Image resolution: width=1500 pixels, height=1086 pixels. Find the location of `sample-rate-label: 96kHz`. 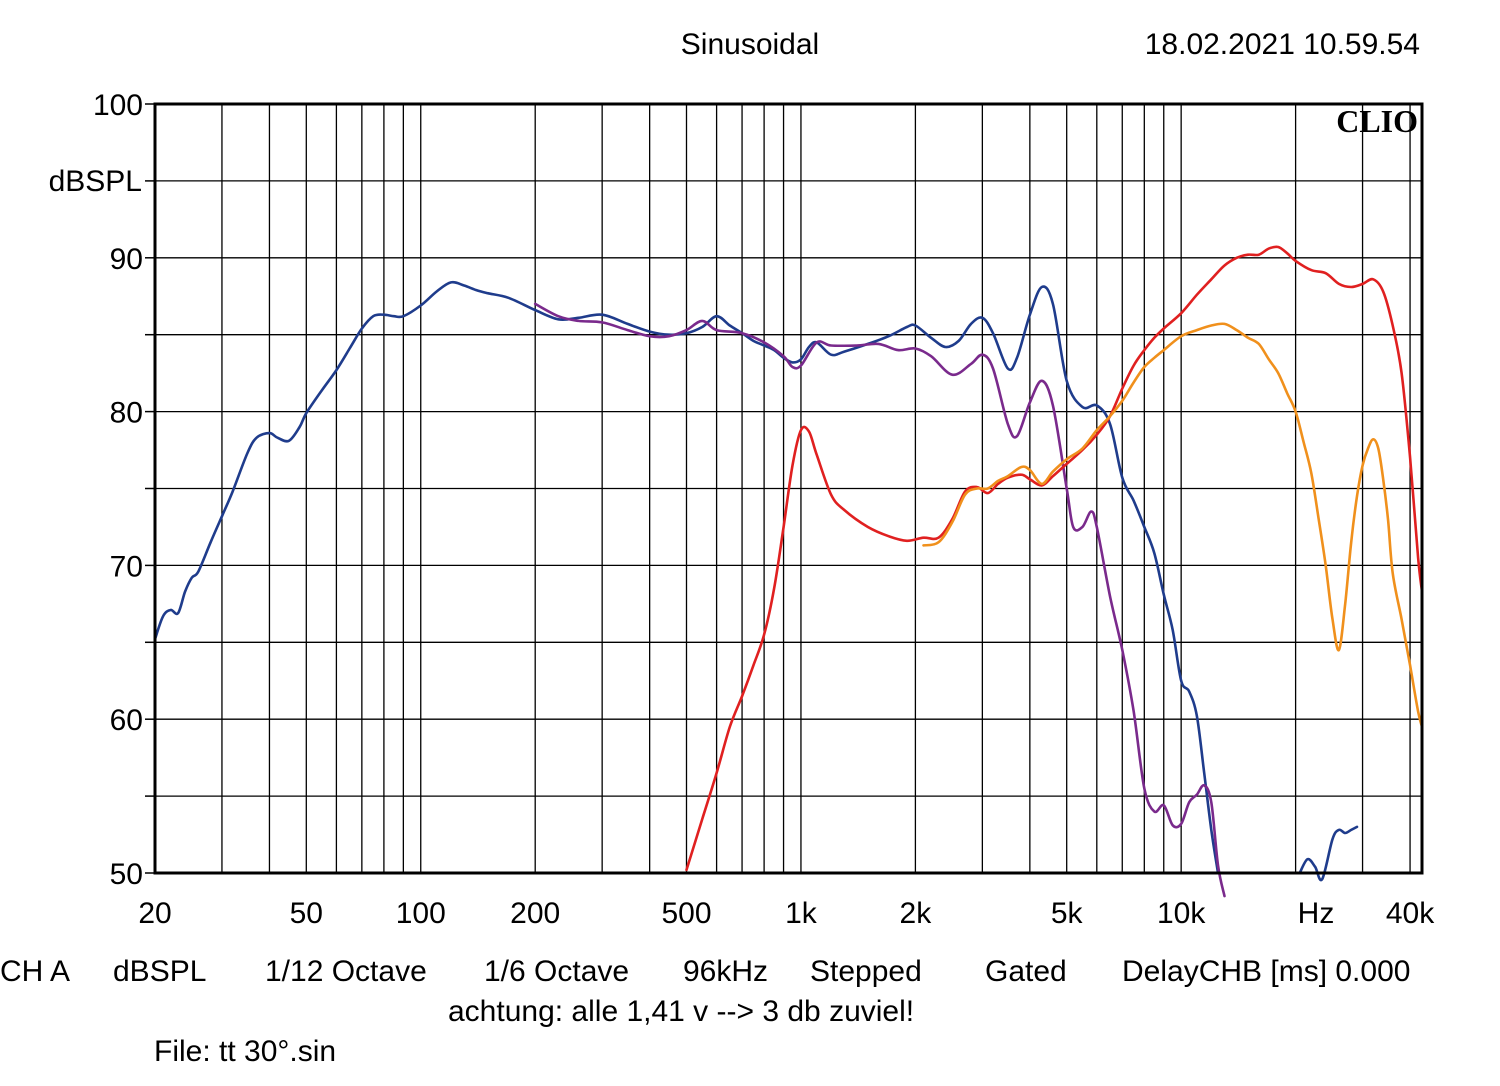

sample-rate-label: 96kHz is located at coordinates (726, 971).